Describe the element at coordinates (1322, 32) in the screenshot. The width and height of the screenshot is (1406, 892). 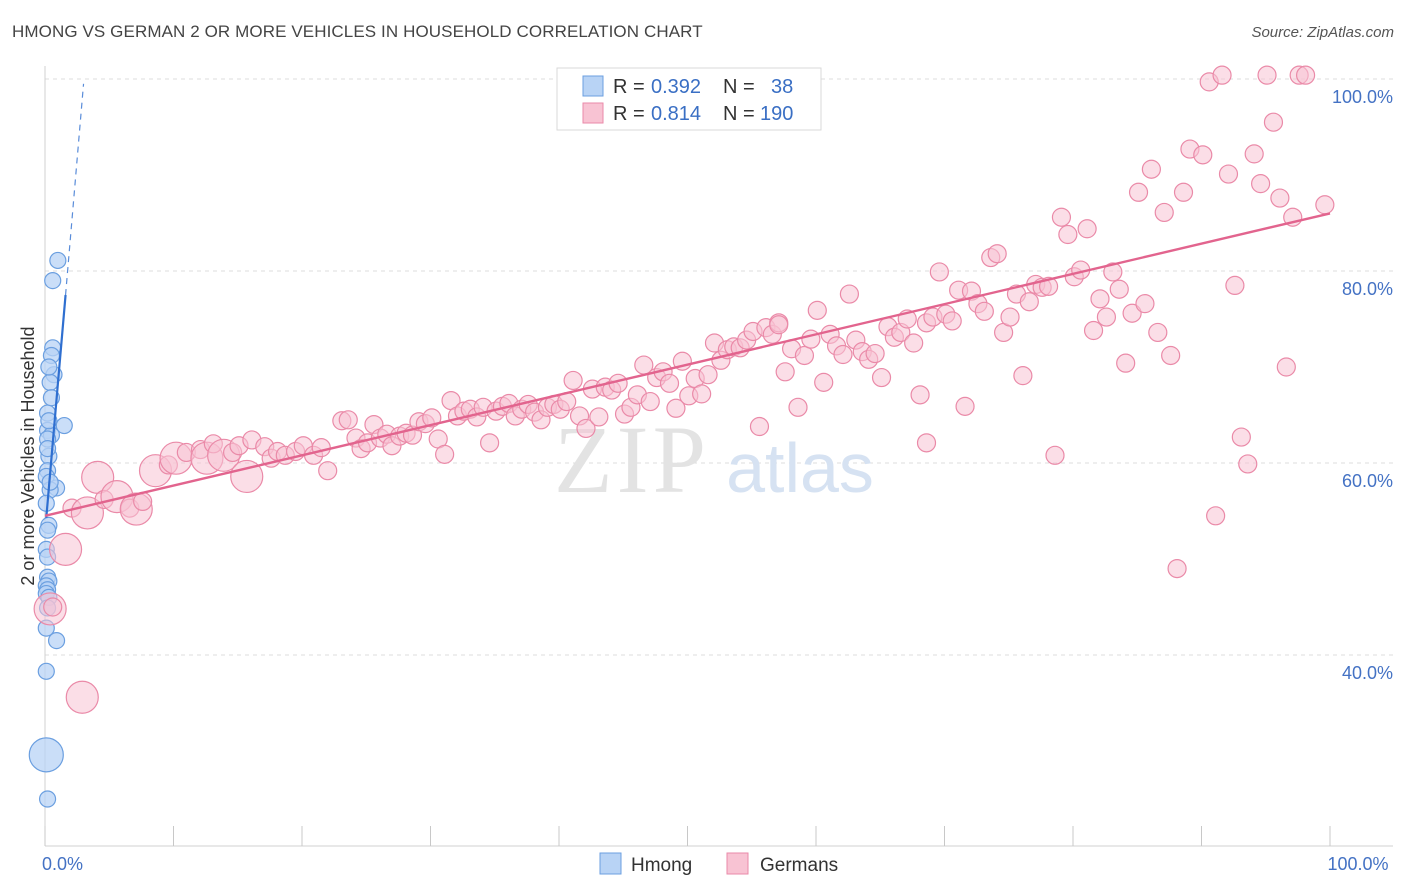
I see `source-credit: Source: ZipAtlas.com` at that location.